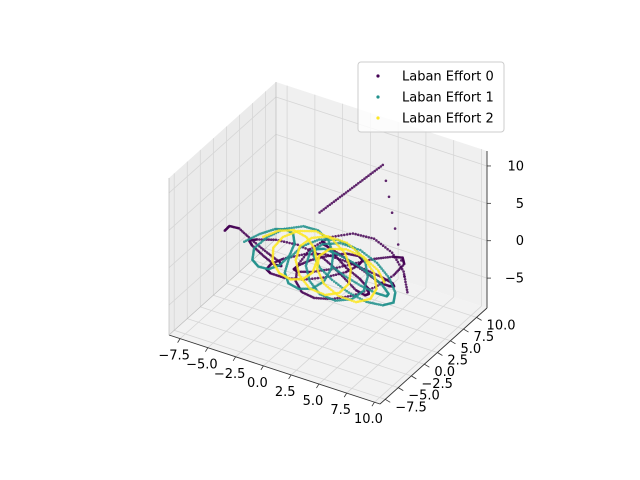 The width and height of the screenshot is (640, 480). I want to click on x-gridline-floor, so click(233, 290).